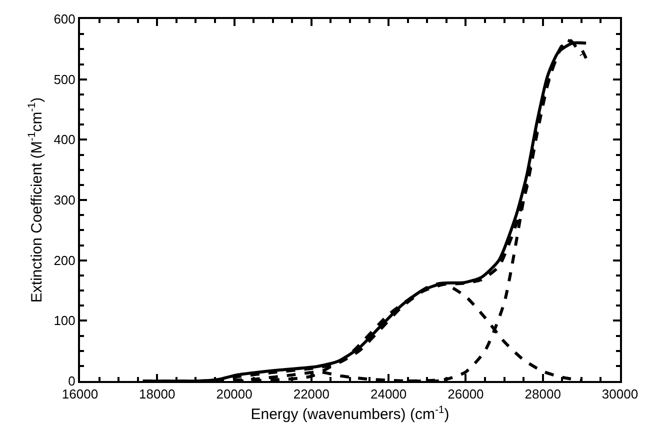  What do you see at coordinates (65, 19) in the screenshot?
I see `y-tick-label: 600` at bounding box center [65, 19].